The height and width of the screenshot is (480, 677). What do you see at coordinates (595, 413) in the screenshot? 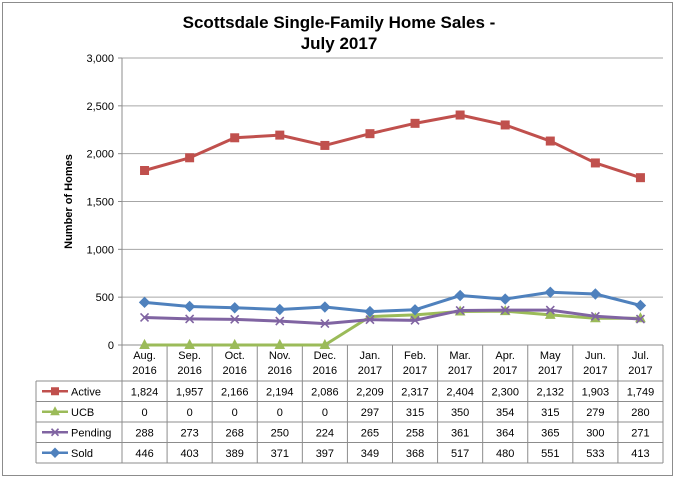
I see `table-value: 279` at bounding box center [595, 413].